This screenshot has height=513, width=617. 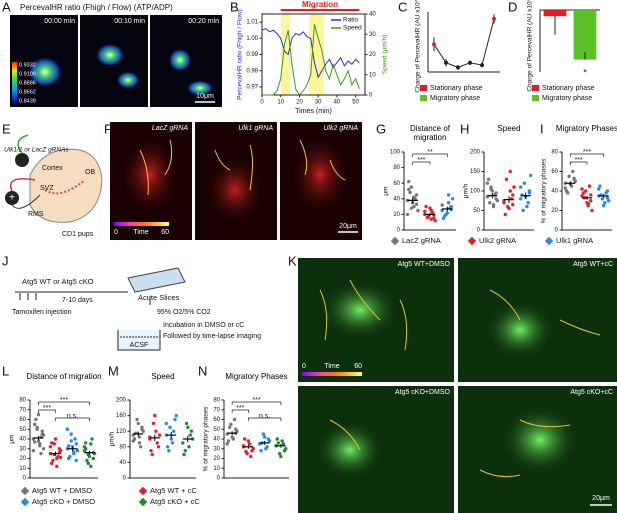 I want to click on panel-label: M, so click(x=113, y=370).